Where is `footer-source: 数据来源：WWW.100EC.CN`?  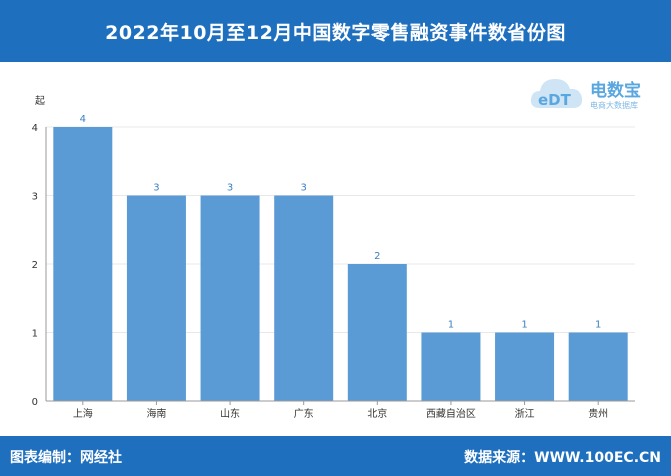
footer-source: 数据来源：WWW.100EC.CN is located at coordinates (562, 458).